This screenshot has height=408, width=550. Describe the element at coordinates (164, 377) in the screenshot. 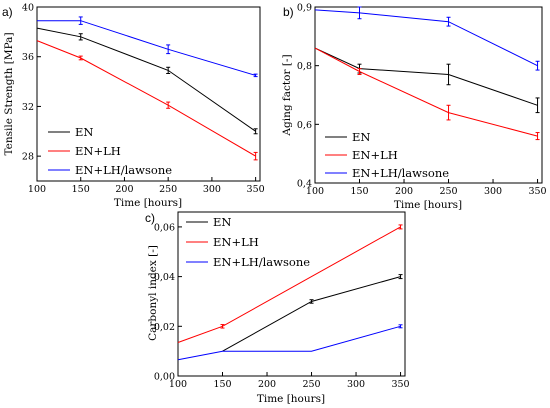

I see `y-tick-label: 0,00` at that location.